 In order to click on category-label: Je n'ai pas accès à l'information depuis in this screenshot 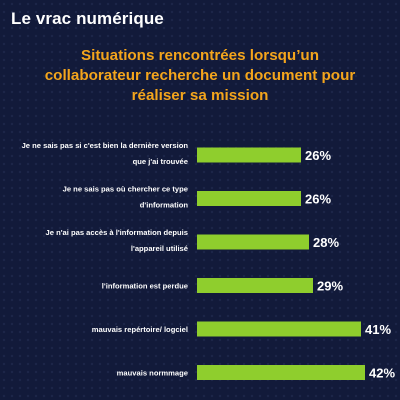, I will do `click(117, 232)`.